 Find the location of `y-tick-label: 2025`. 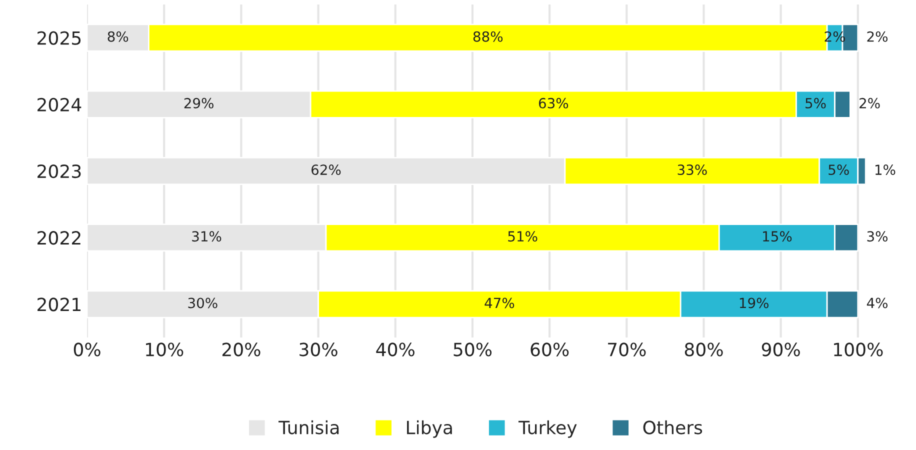

y-tick-label: 2025 is located at coordinates (59, 38).